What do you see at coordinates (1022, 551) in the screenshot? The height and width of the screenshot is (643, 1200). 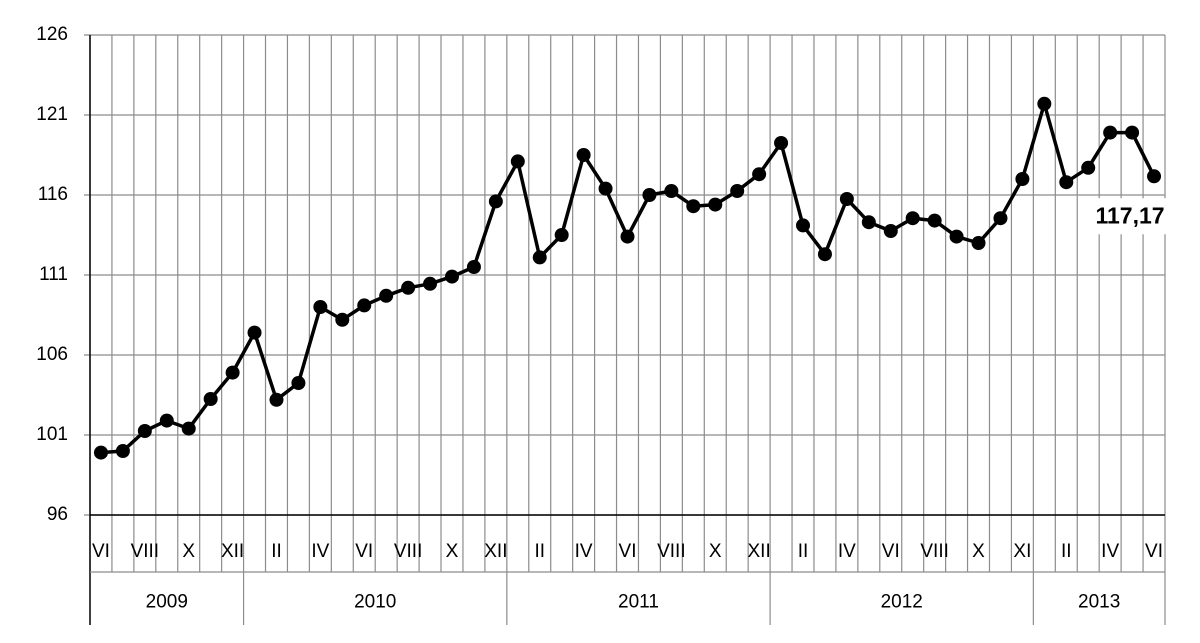 I see `x-tick-label: XI` at bounding box center [1022, 551].